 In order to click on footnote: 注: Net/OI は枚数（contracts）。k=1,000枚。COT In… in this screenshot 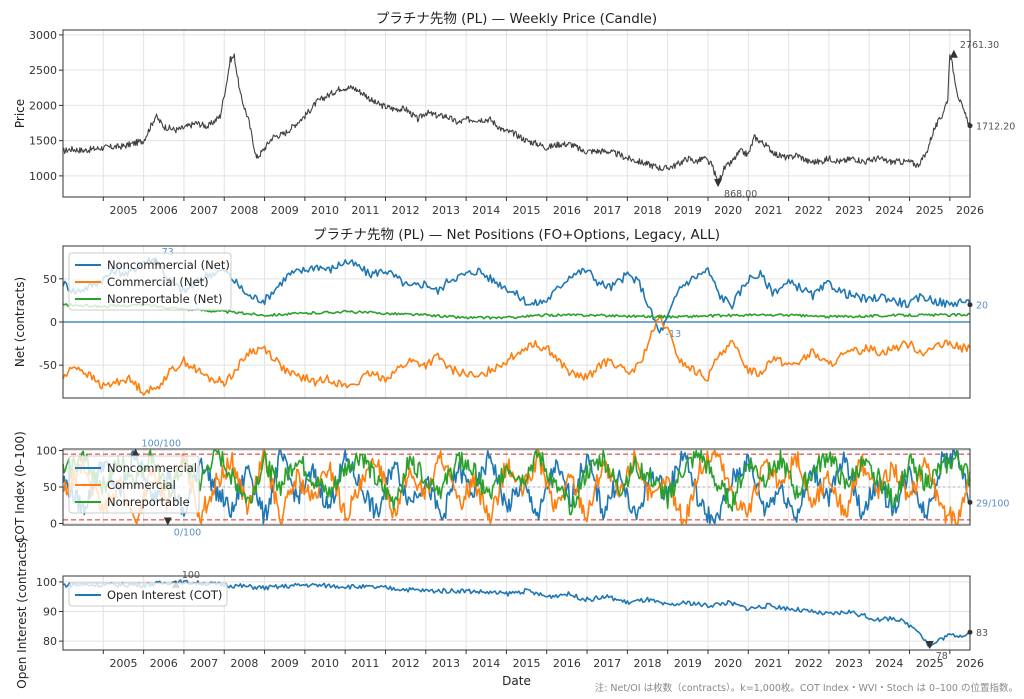, I will do `click(806, 688)`.